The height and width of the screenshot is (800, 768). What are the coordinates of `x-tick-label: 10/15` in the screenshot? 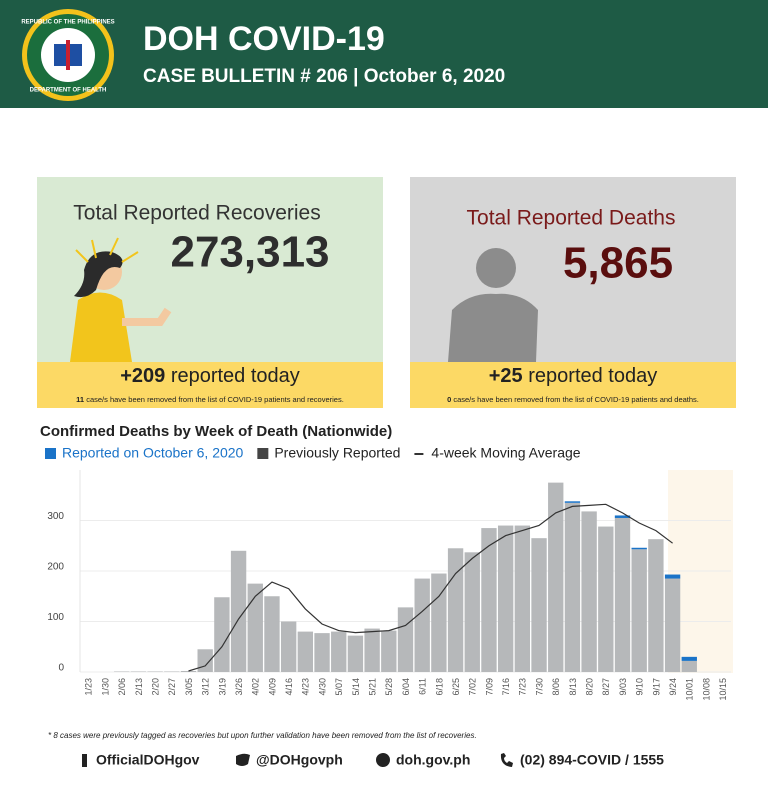 It's located at (723, 689).